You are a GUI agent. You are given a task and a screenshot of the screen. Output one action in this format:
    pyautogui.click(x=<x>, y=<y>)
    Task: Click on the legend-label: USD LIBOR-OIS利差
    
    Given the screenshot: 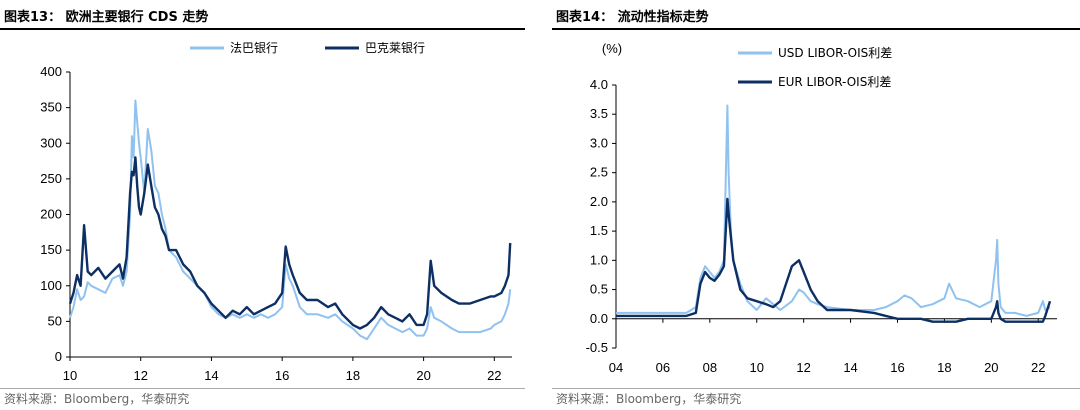 What is the action you would take?
    pyautogui.click(x=835, y=53)
    